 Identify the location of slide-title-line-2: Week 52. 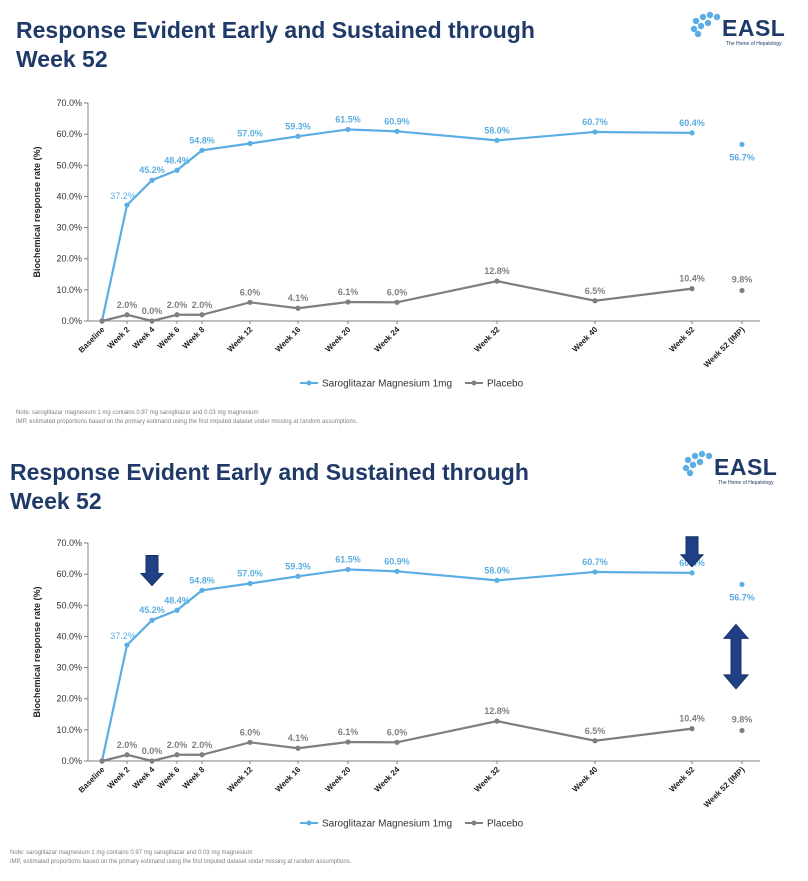
(62, 59).